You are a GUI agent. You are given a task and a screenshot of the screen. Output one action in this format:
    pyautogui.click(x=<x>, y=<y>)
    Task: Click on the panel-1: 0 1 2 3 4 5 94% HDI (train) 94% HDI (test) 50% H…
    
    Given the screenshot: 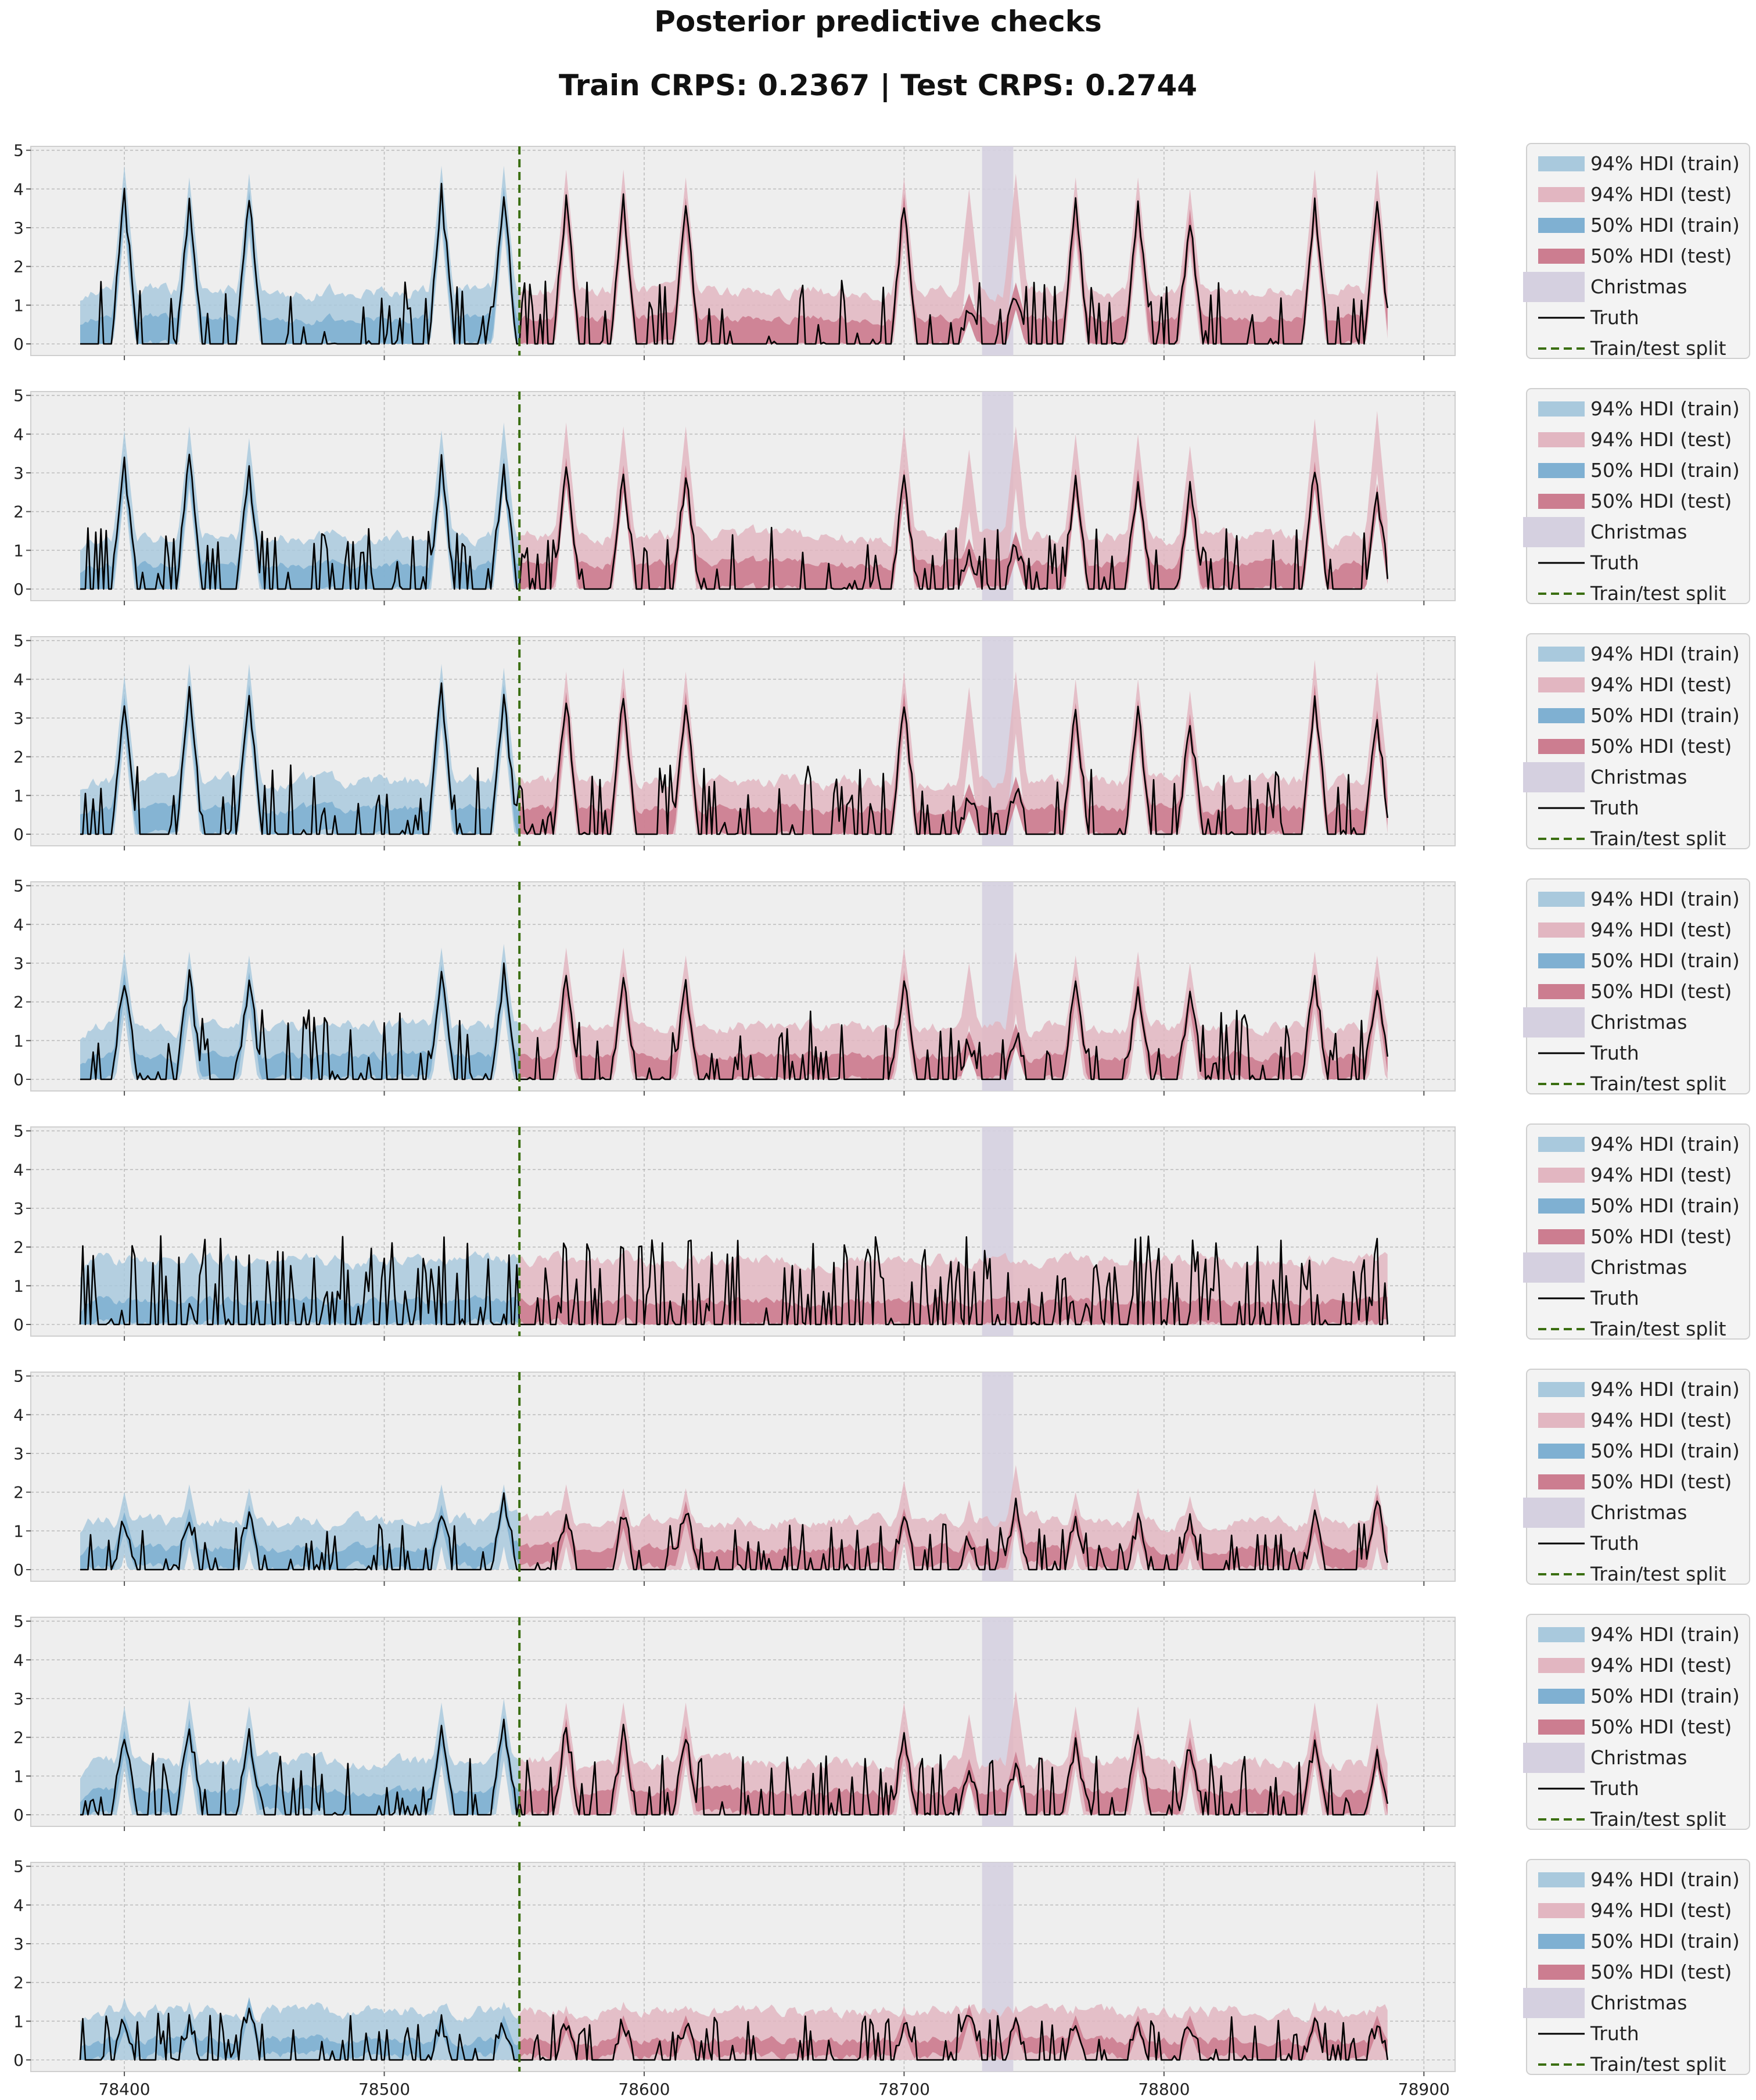 What is the action you would take?
    pyautogui.click(x=881, y=251)
    